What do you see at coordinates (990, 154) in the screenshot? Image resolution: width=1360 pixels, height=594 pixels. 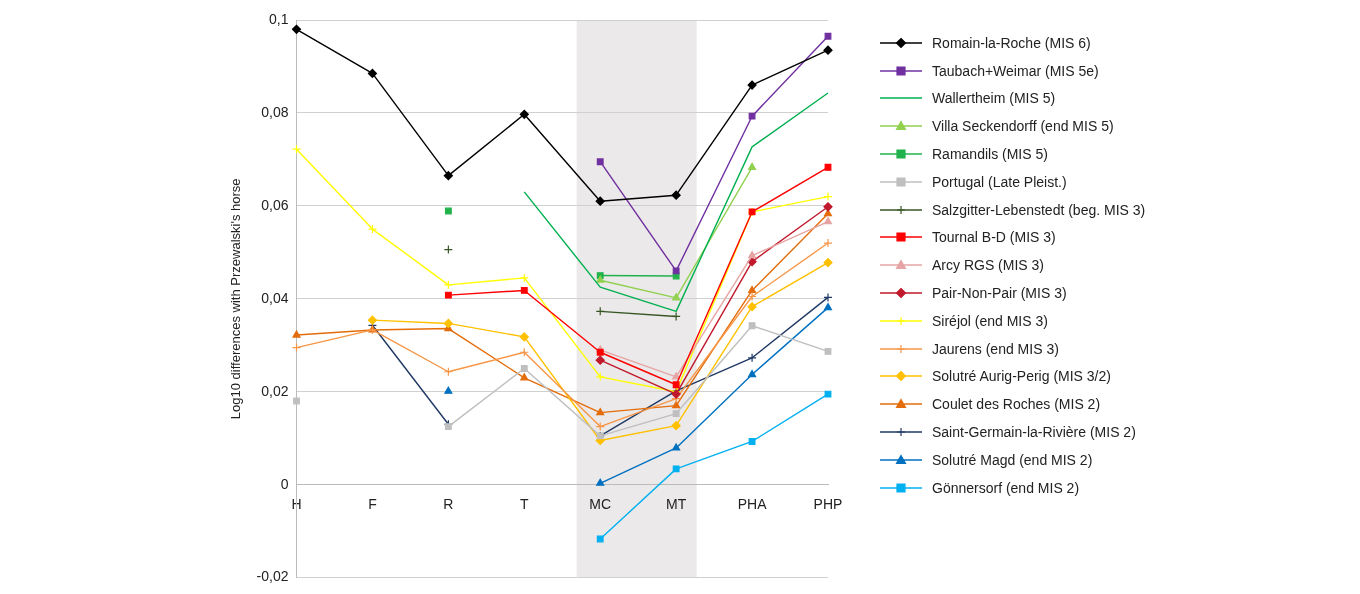 I see `legend-label: Ramandils (MIS 5)` at bounding box center [990, 154].